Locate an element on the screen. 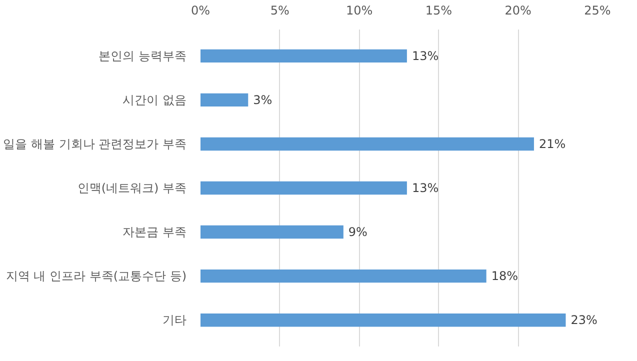 The image size is (637, 361). x-tick-label: 15% is located at coordinates (438, 11).